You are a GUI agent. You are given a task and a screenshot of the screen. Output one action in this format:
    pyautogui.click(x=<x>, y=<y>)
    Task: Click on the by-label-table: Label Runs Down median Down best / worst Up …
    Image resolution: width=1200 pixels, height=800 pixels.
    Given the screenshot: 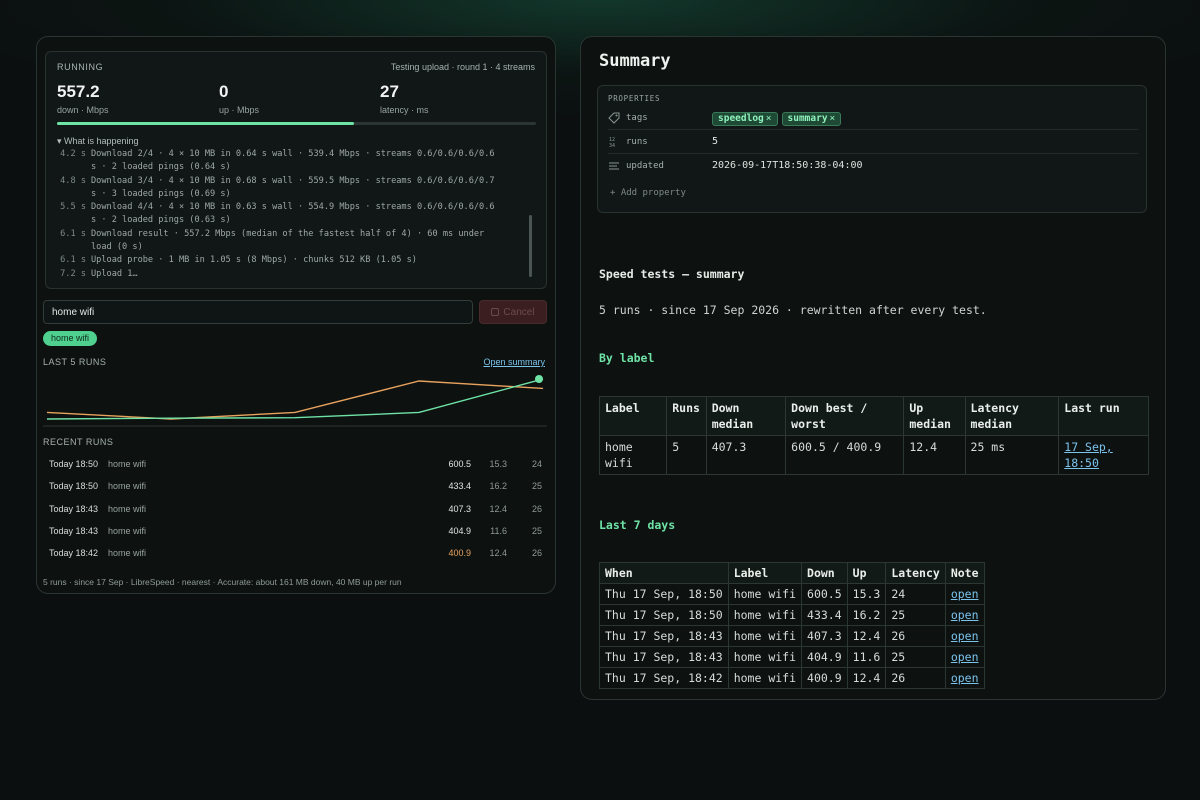 What is the action you would take?
    pyautogui.click(x=873, y=435)
    